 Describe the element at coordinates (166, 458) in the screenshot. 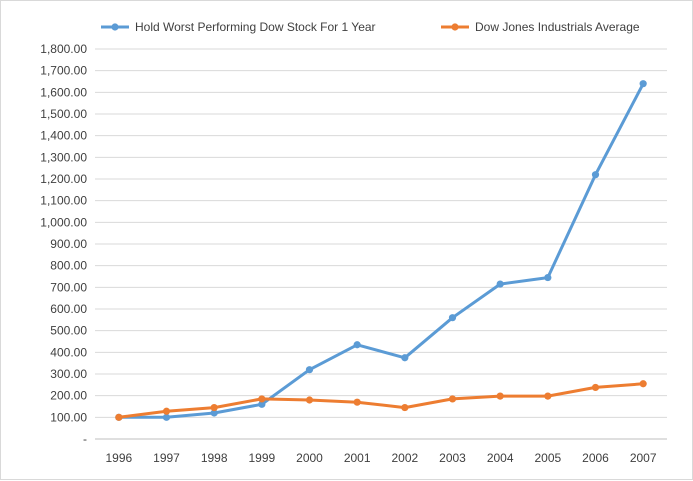

I see `x-tick-label: 1997` at that location.